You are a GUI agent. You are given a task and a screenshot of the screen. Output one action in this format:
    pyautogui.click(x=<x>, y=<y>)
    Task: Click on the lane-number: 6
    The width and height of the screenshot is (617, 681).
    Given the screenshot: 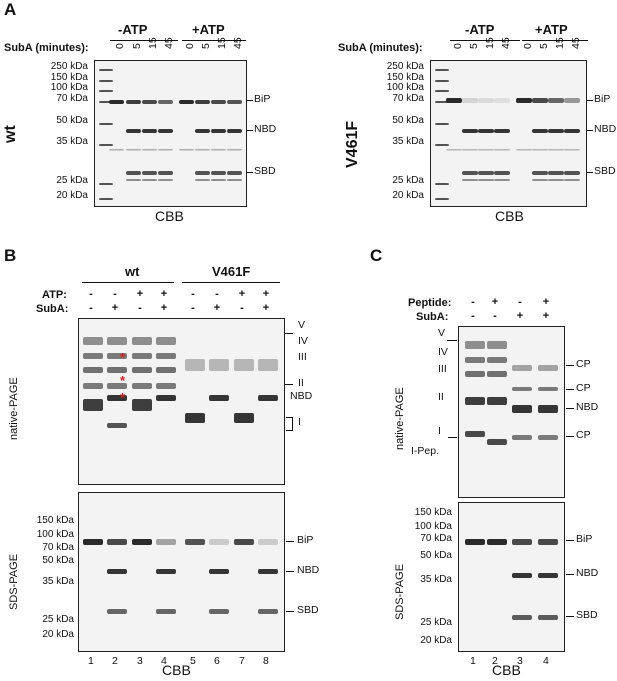 What is the action you would take?
    pyautogui.click(x=217, y=661)
    